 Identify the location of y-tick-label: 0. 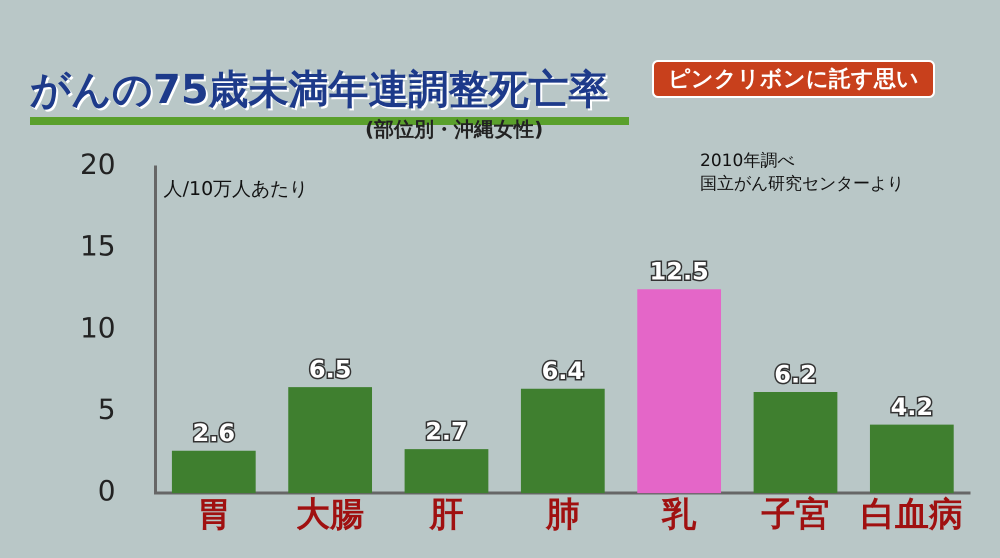
(107, 491).